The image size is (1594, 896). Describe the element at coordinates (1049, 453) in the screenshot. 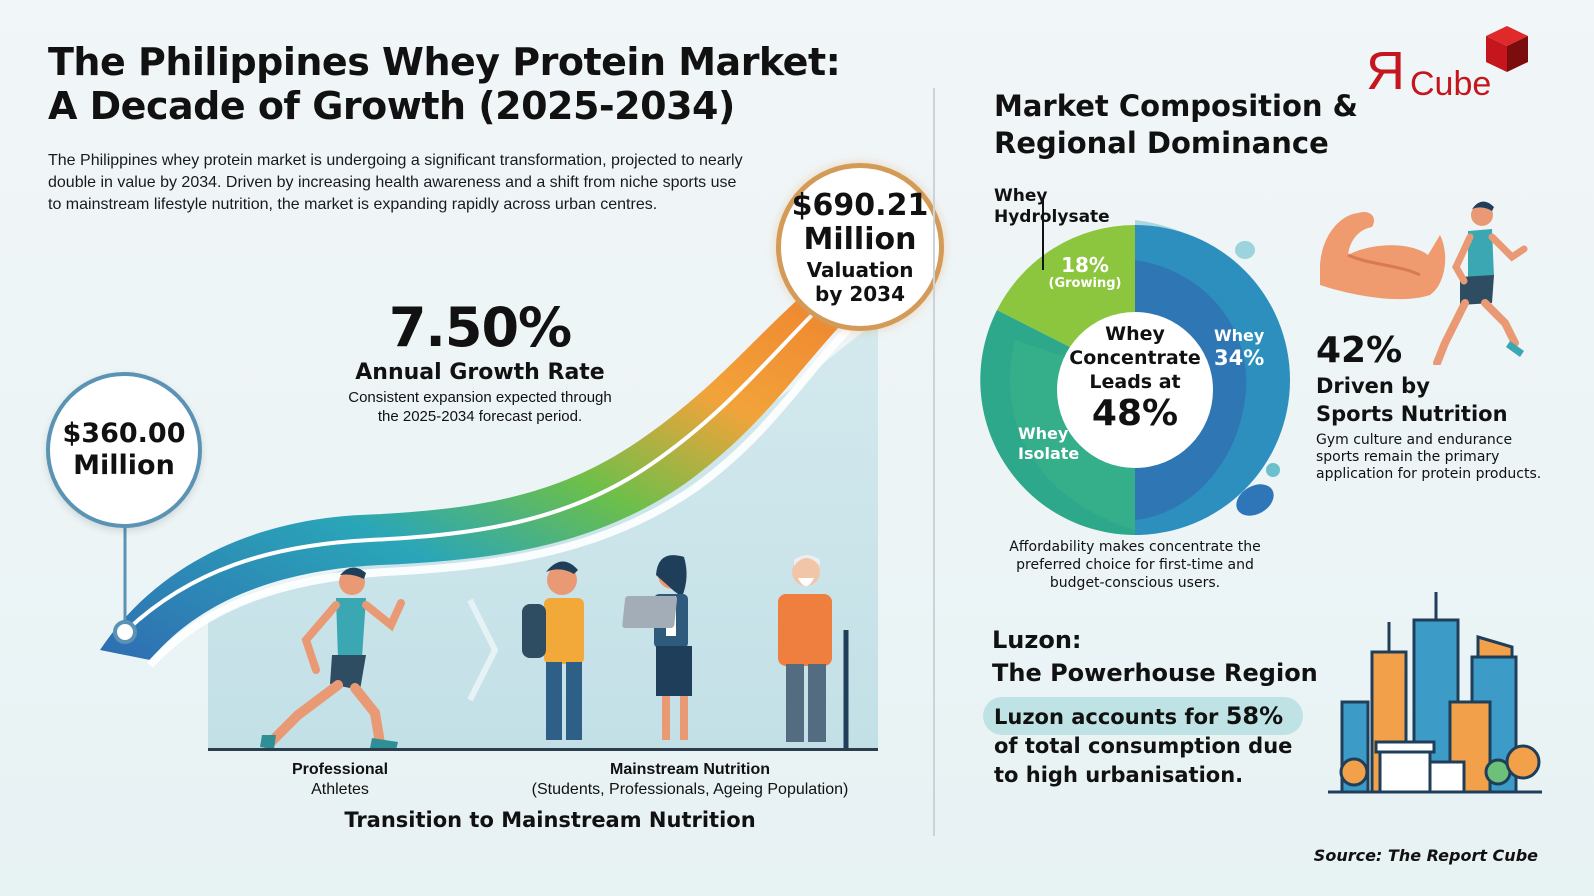

I see `isolate-line-2: Isolate` at that location.